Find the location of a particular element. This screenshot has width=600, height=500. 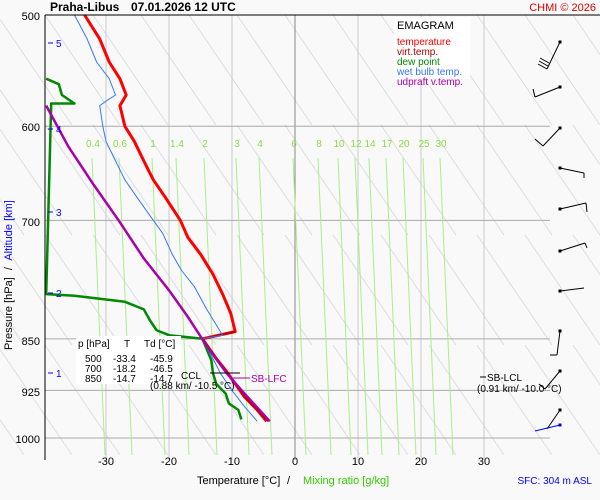

table-header-td: Td [°C] is located at coordinates (159, 344).